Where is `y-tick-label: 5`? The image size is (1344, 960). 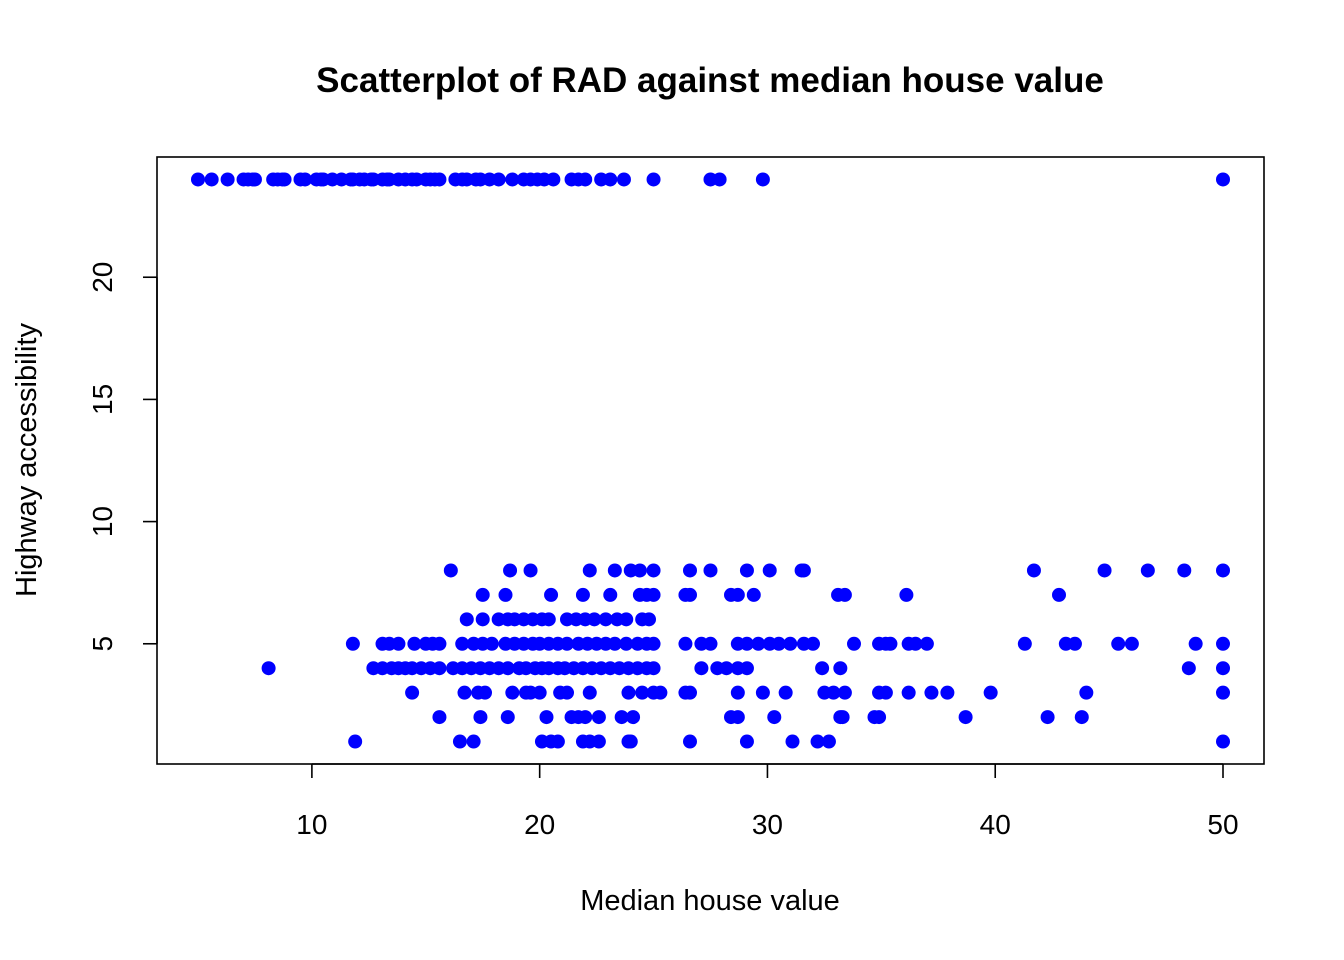
y-tick-label: 5 is located at coordinates (102, 644).